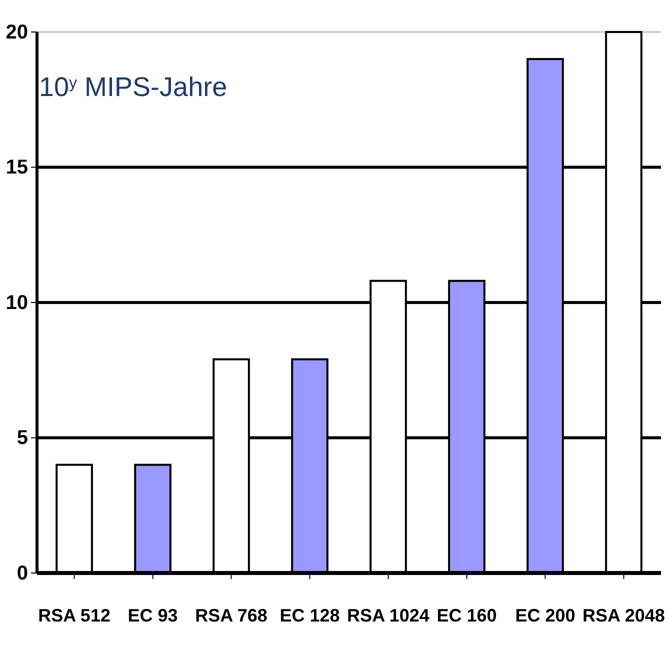 This screenshot has width=671, height=648. Describe the element at coordinates (22, 573) in the screenshot. I see `y-tick-label: 0` at that location.